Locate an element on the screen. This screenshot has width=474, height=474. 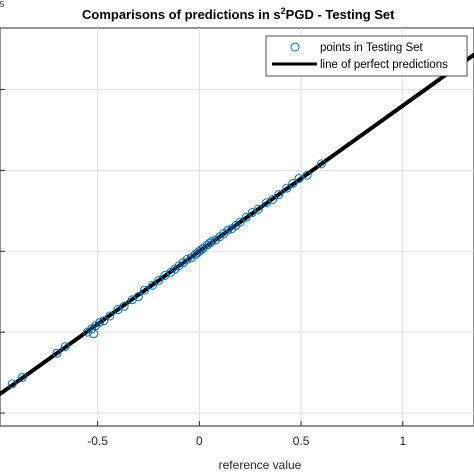
x-tick-labels: -0.5 0 0.5 1 is located at coordinates (246, 441).